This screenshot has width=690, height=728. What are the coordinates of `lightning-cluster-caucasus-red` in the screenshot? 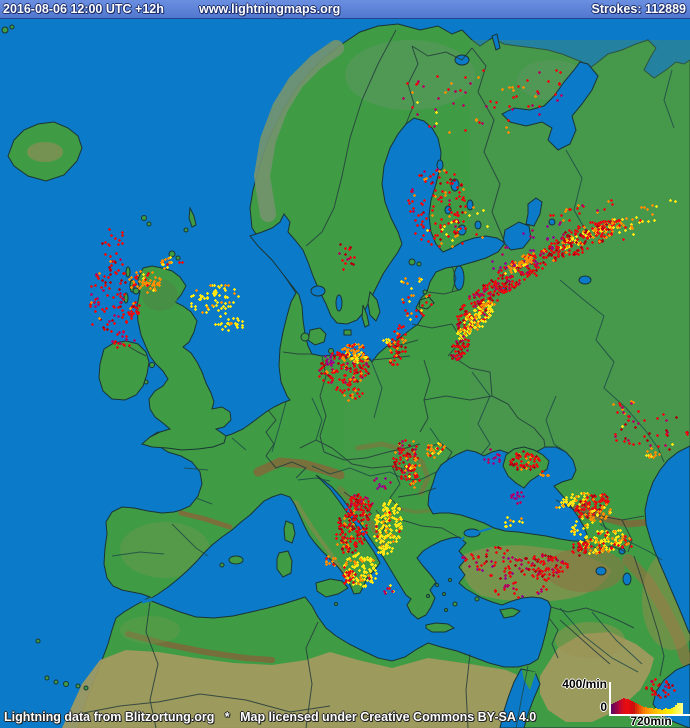 It's located at (592, 506).